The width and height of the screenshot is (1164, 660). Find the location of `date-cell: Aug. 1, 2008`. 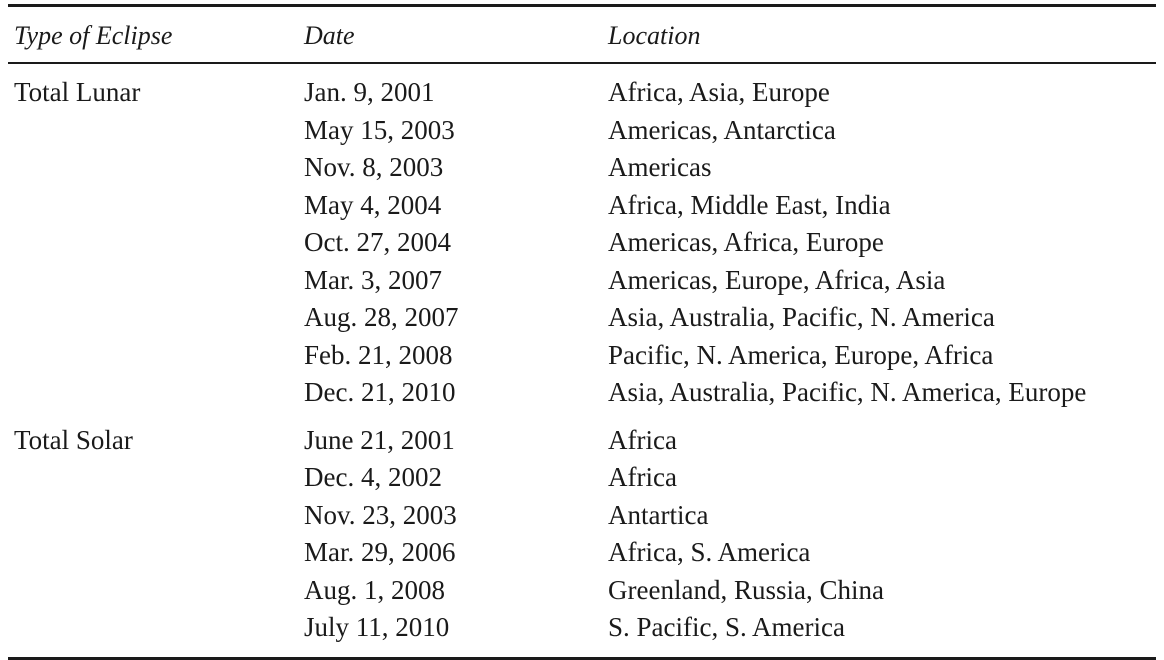

date-cell: Aug. 1, 2008 is located at coordinates (374, 589).